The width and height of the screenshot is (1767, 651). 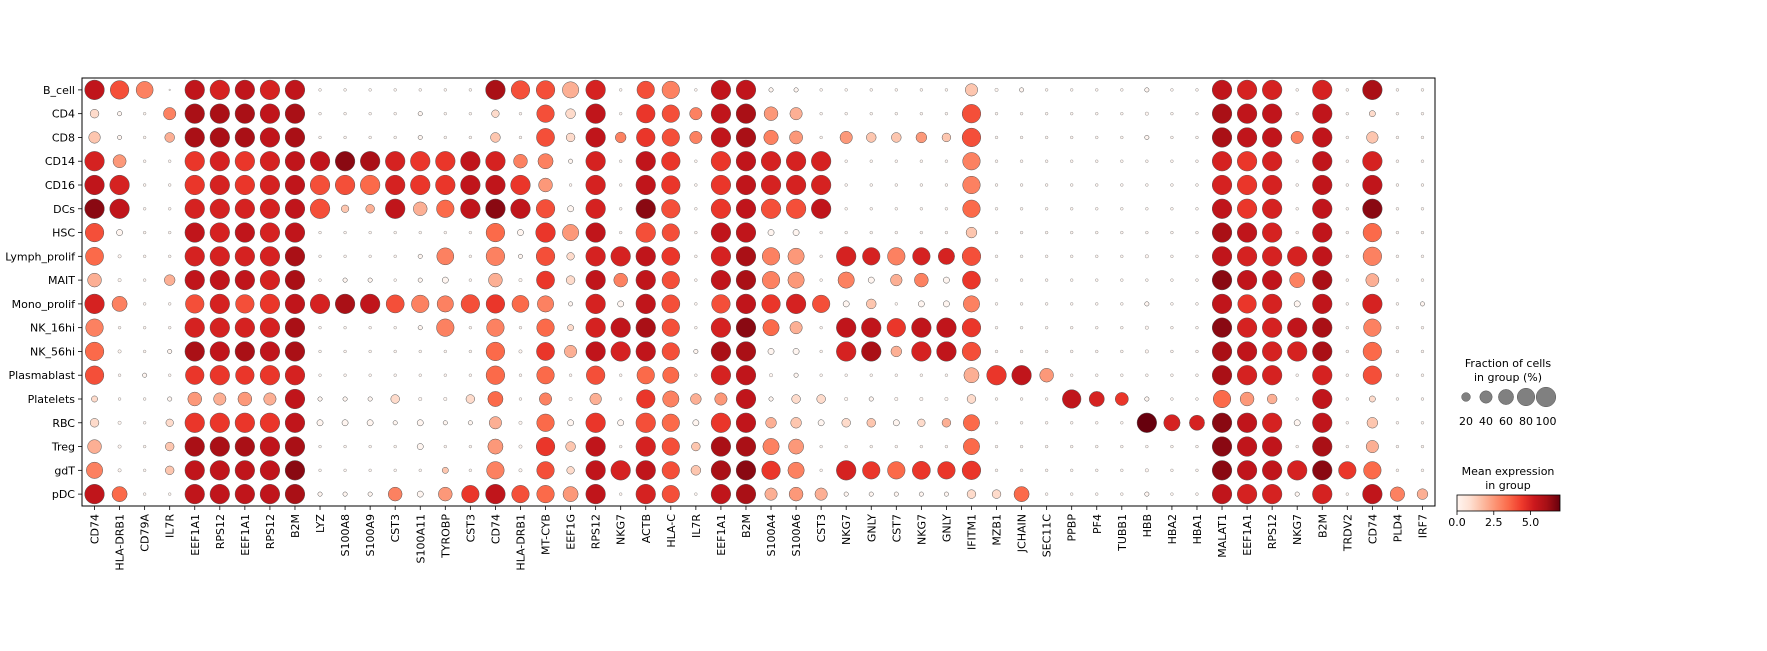 I want to click on dot-Plasmablast-EEF1G, so click(x=571, y=375).